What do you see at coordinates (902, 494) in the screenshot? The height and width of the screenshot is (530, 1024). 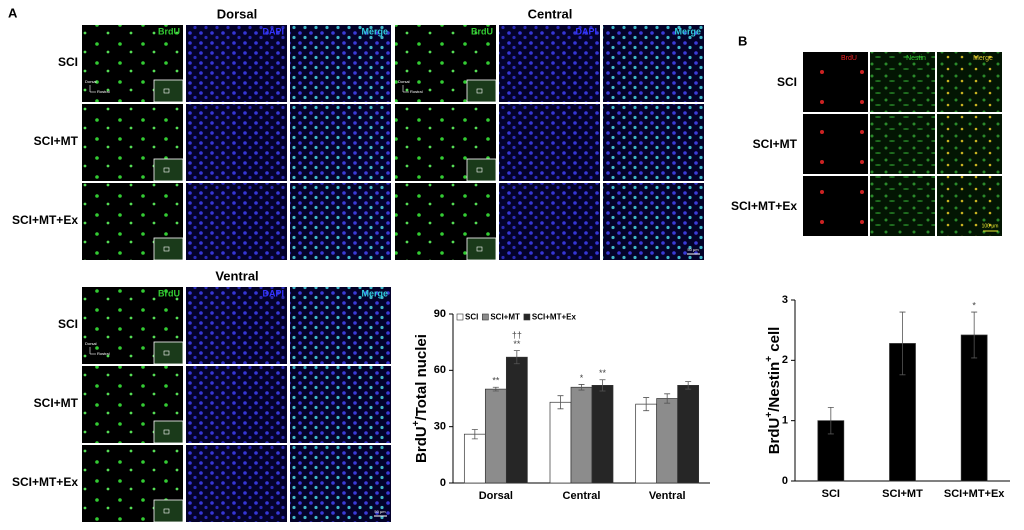 I see `x-tick-label: SCI+MT` at bounding box center [902, 494].